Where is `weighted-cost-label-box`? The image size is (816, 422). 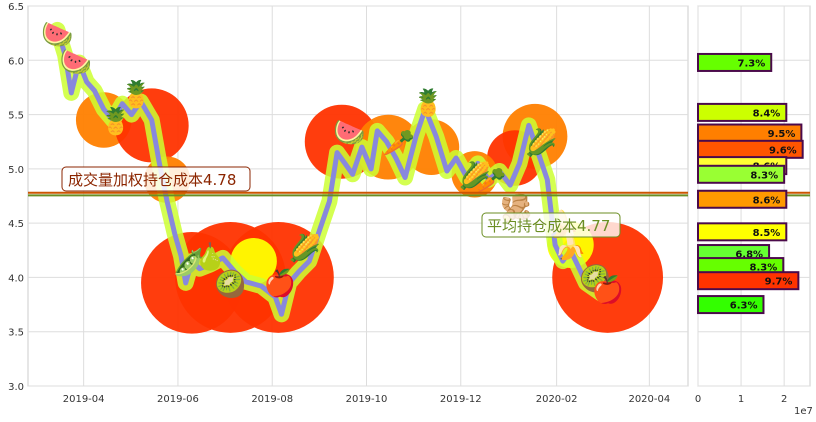 weighted-cost-label-box is located at coordinates (156, 179).